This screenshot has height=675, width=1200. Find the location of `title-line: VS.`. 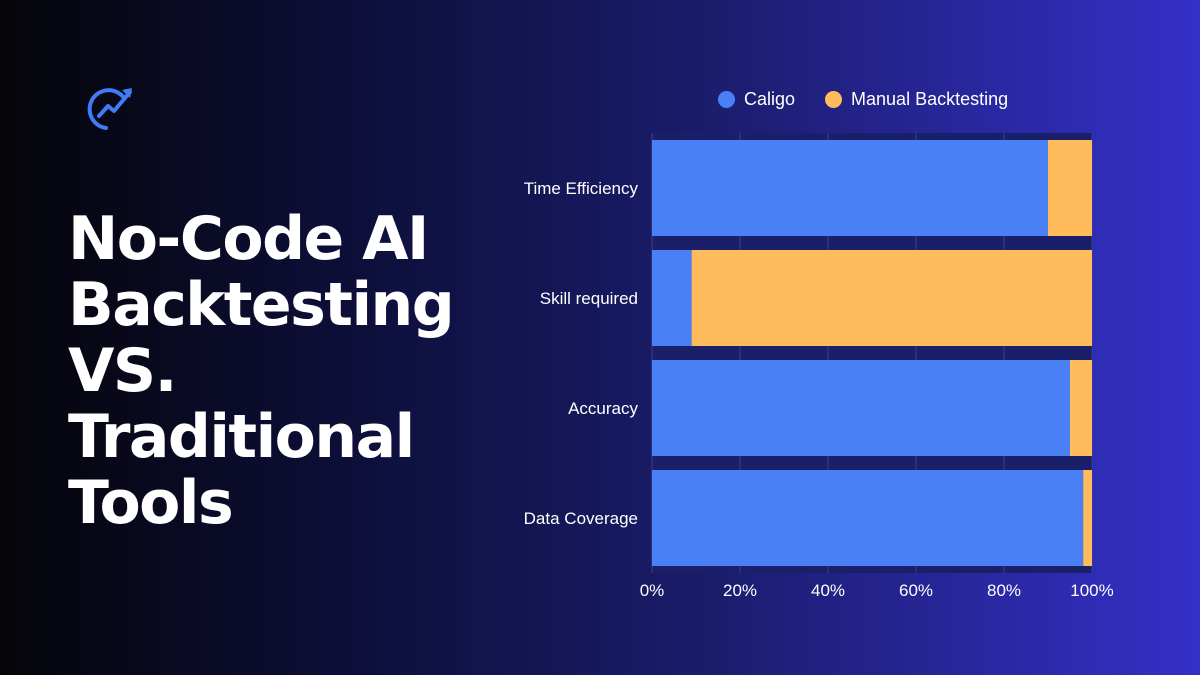

title-line: VS. is located at coordinates (122, 371).